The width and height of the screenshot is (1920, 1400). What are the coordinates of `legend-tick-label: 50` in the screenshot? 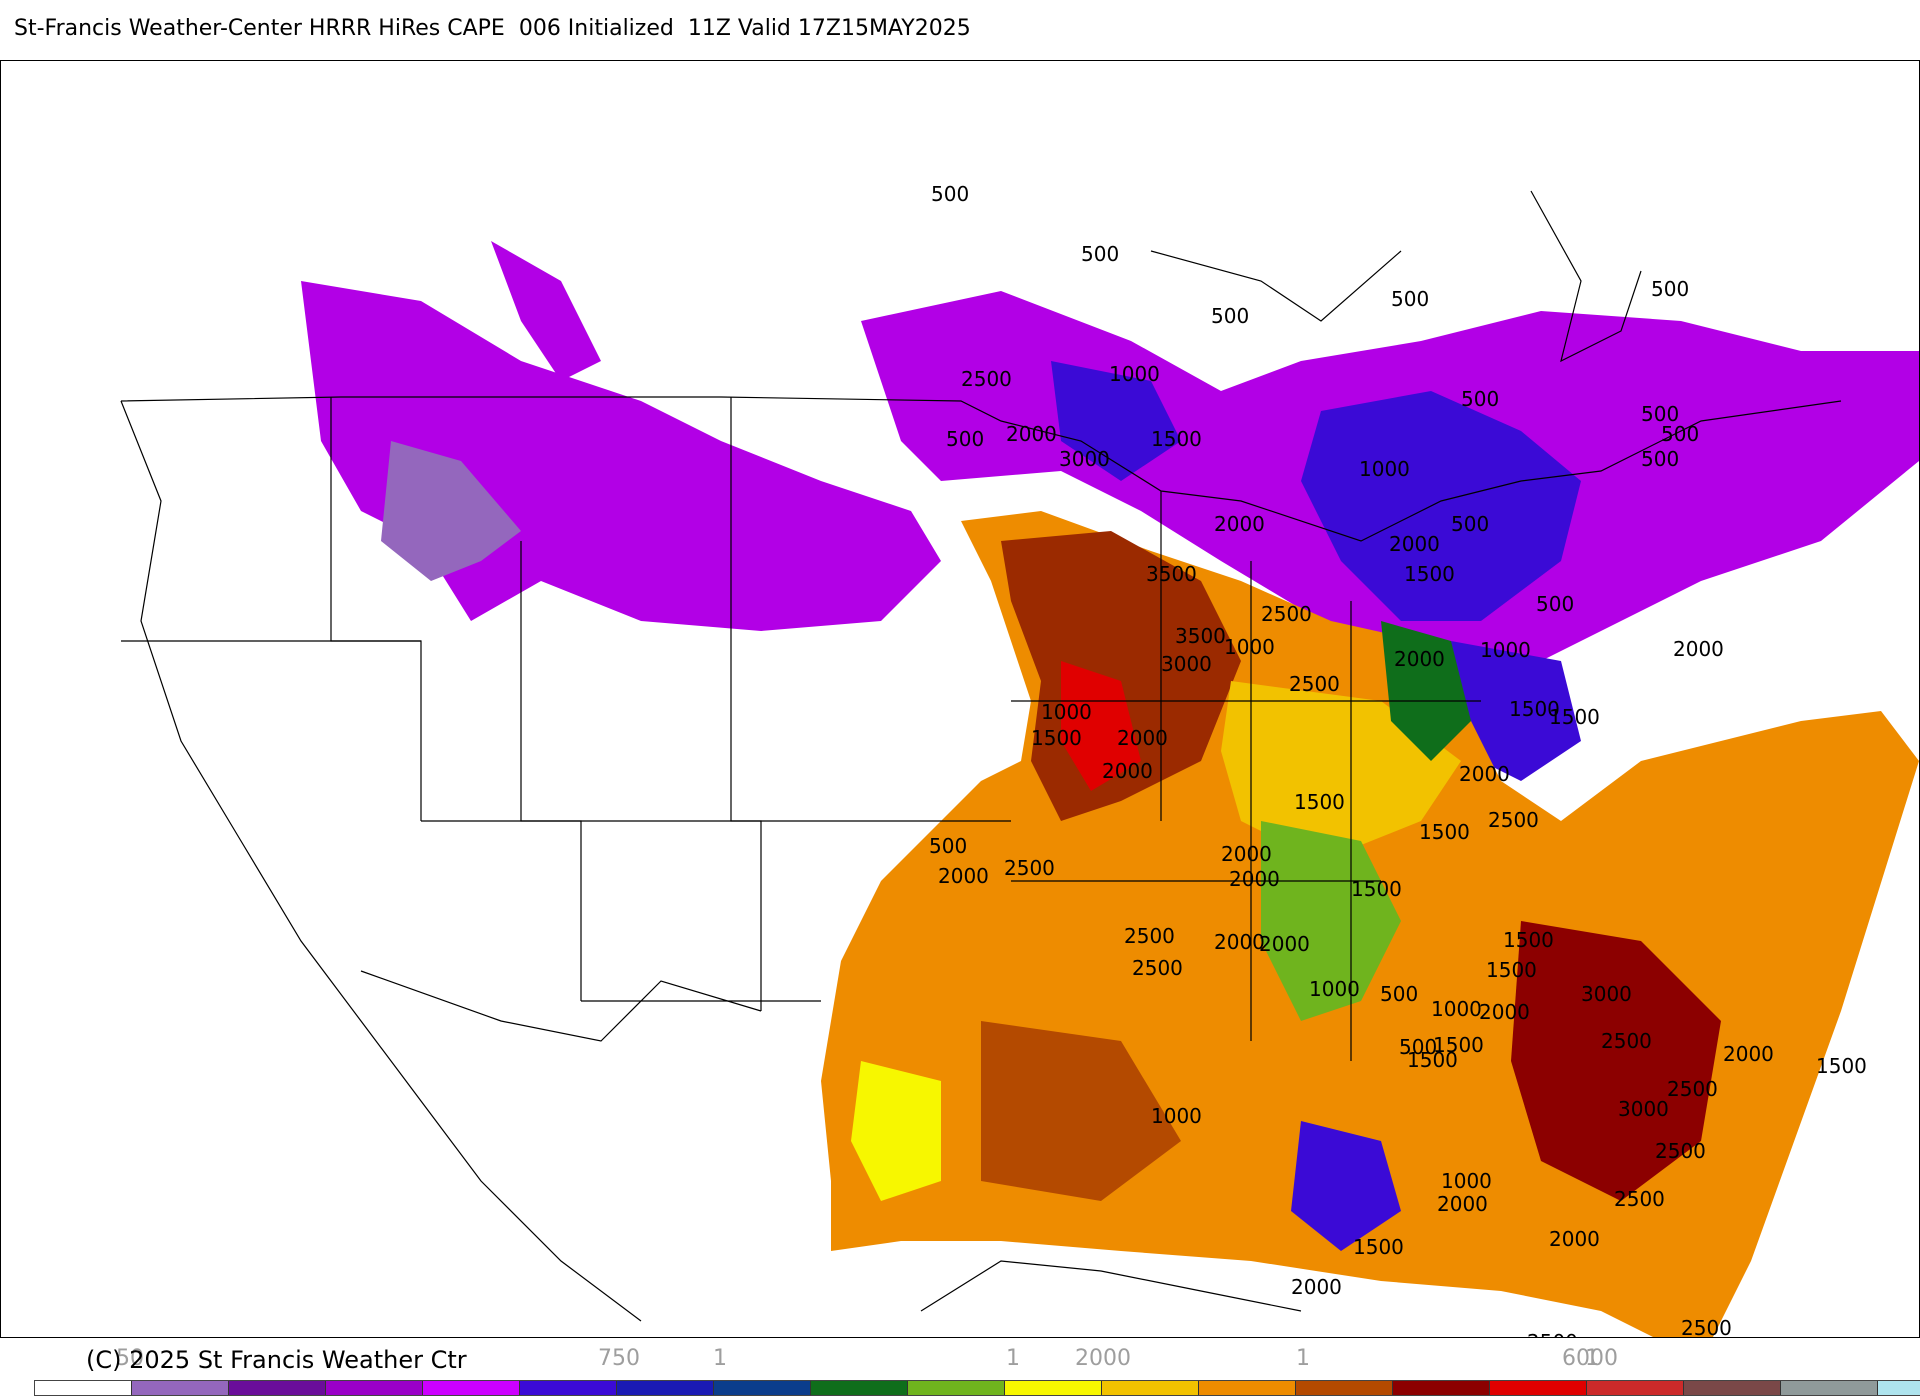 It's located at (130, 1358).